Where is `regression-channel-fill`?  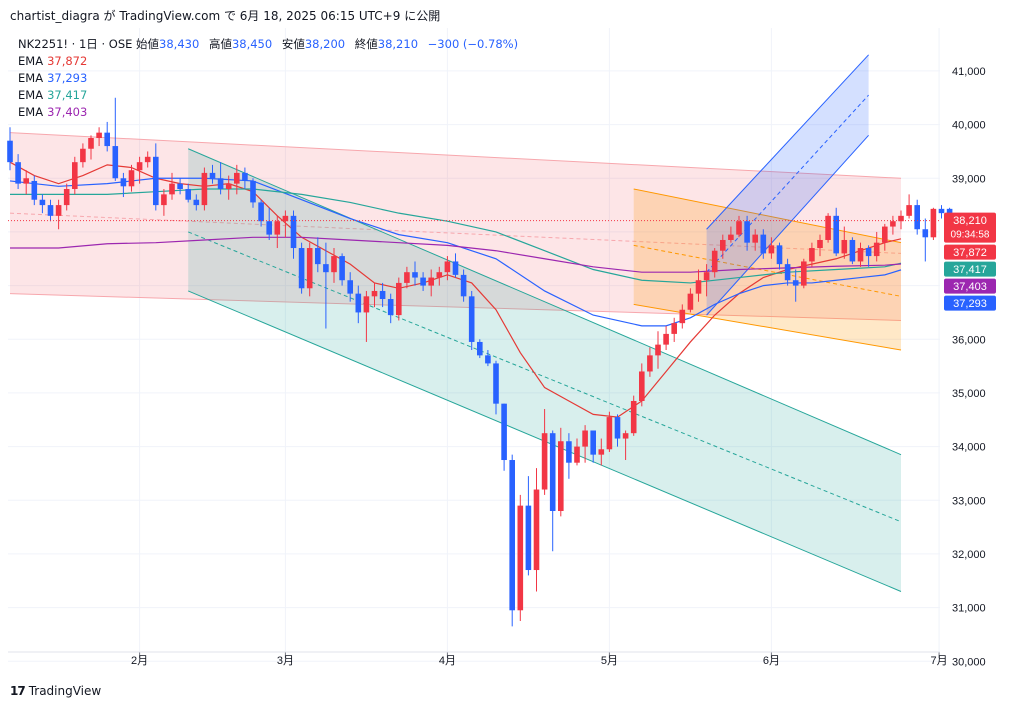
regression-channel-fill is located at coordinates (767, 269).